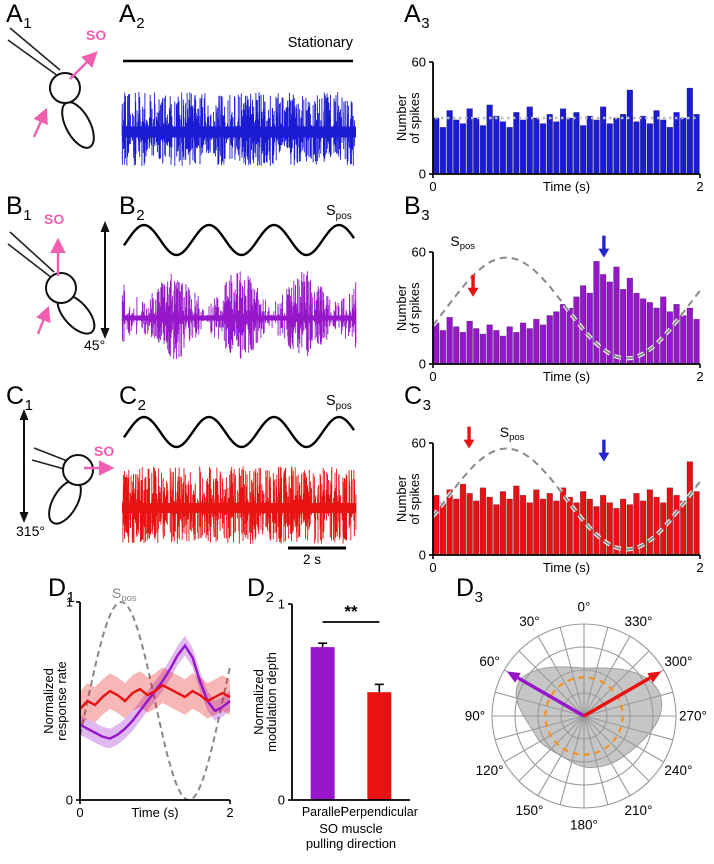 The width and height of the screenshot is (714, 864). I want to click on scalebar-label: 2 s, so click(312, 559).